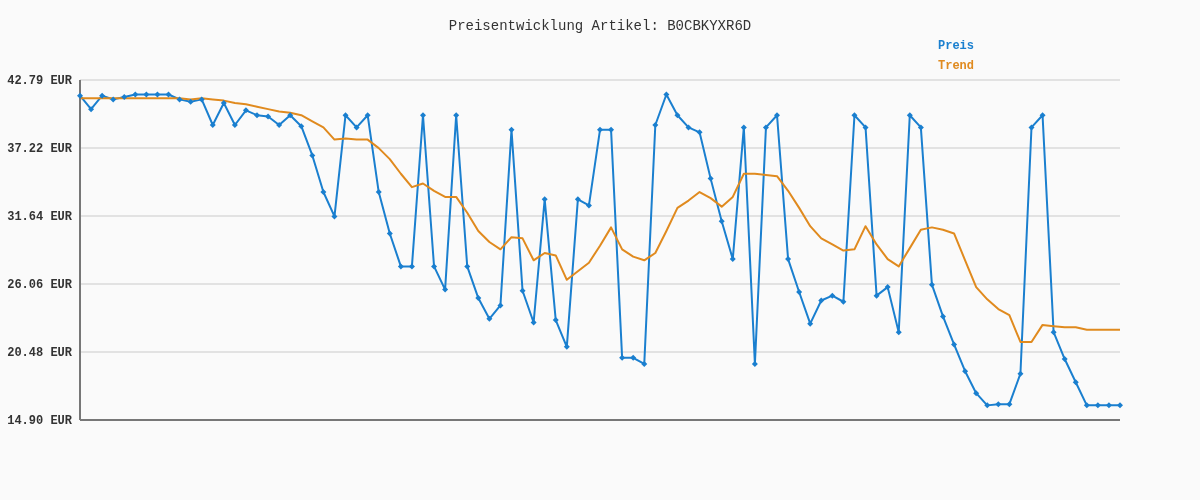 The height and width of the screenshot is (500, 1200). I want to click on y-tick-label: 37.22 EUR, so click(40, 149).